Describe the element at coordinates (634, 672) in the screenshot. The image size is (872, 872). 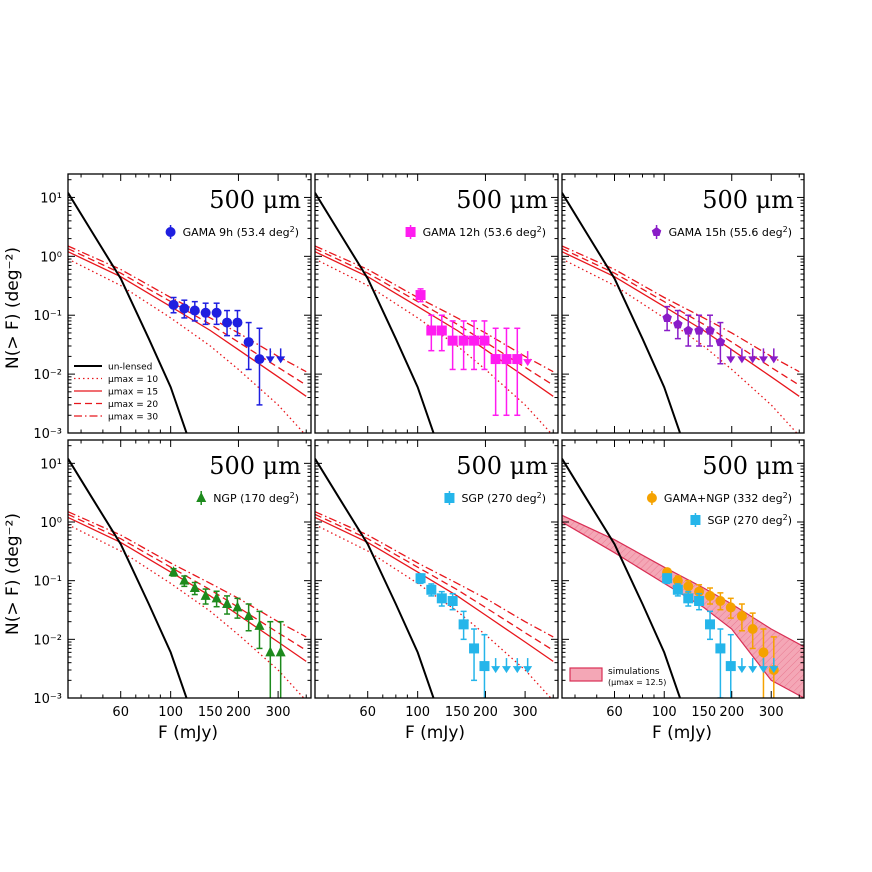
I see `simulation-legend-label: simulations` at that location.